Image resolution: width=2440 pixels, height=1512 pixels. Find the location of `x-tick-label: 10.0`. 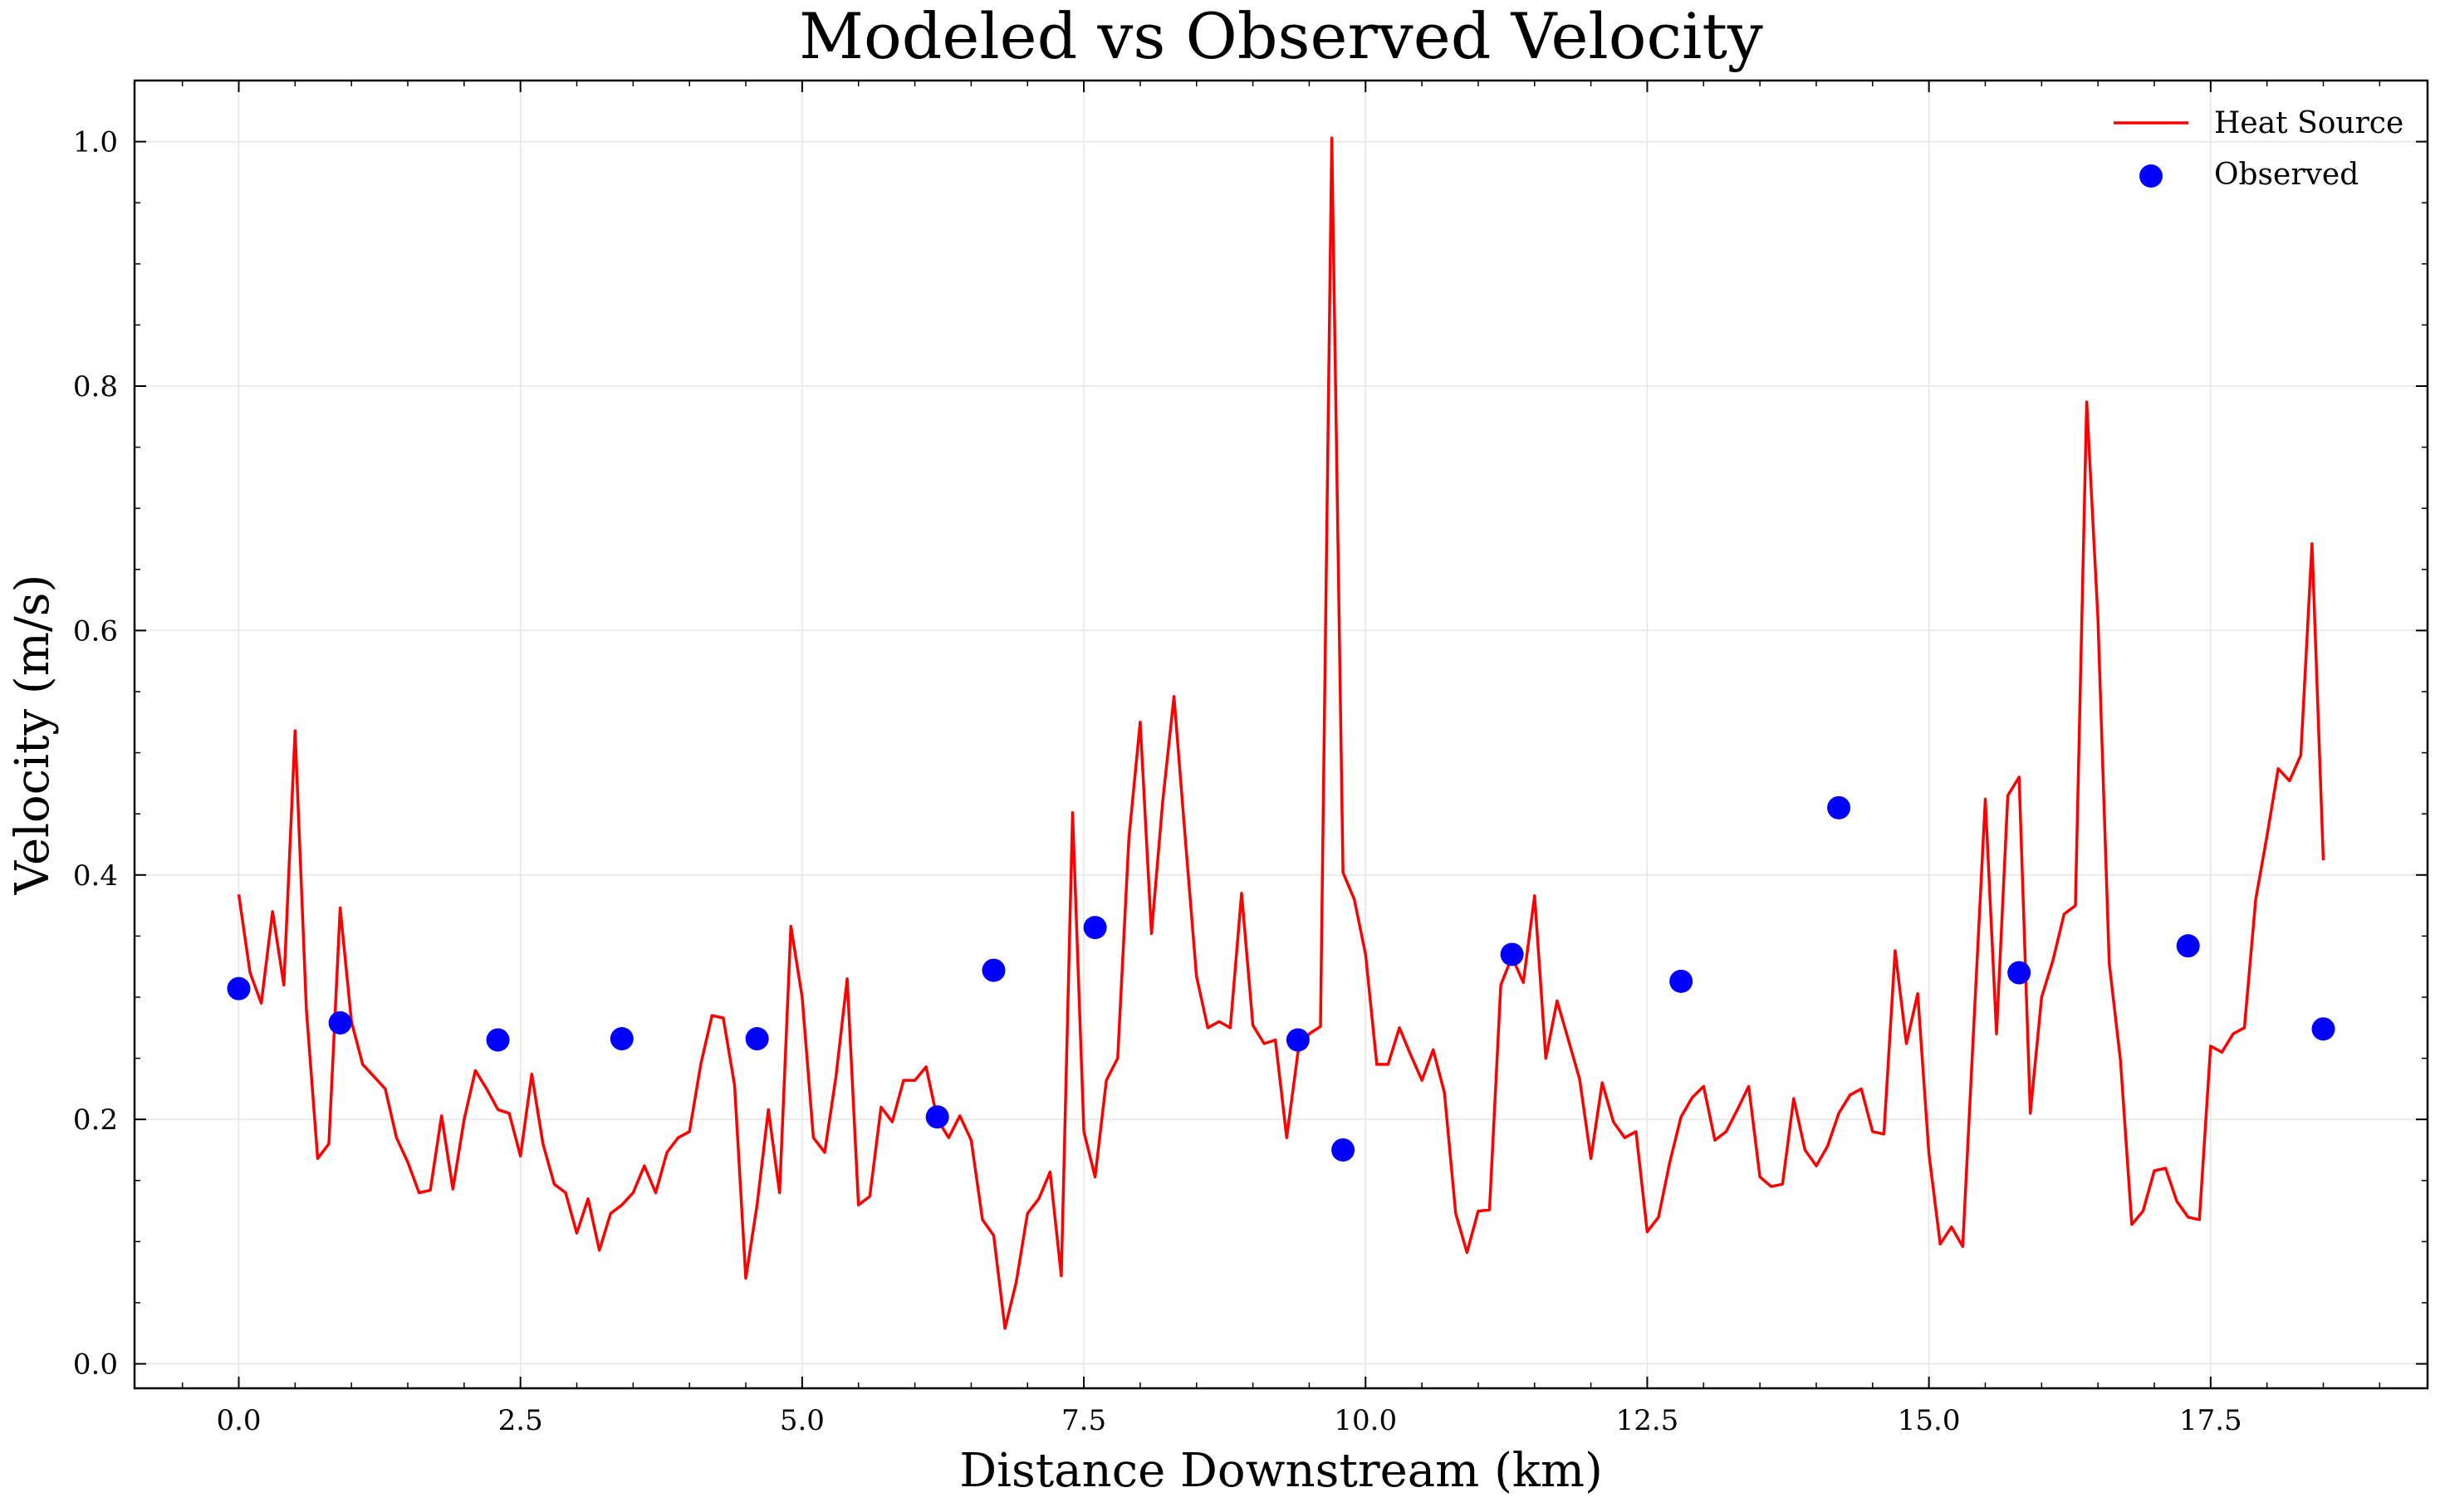

x-tick-label: 10.0 is located at coordinates (1365, 1420).